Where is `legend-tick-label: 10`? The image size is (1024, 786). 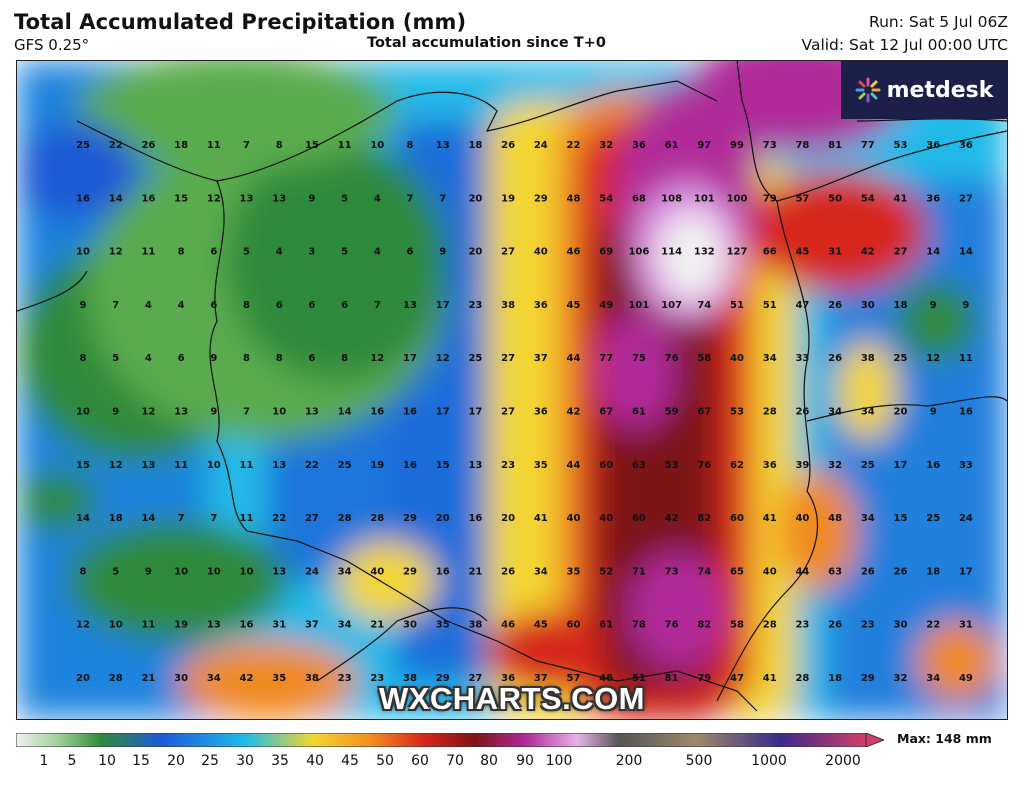 legend-tick-label: 10 is located at coordinates (107, 761).